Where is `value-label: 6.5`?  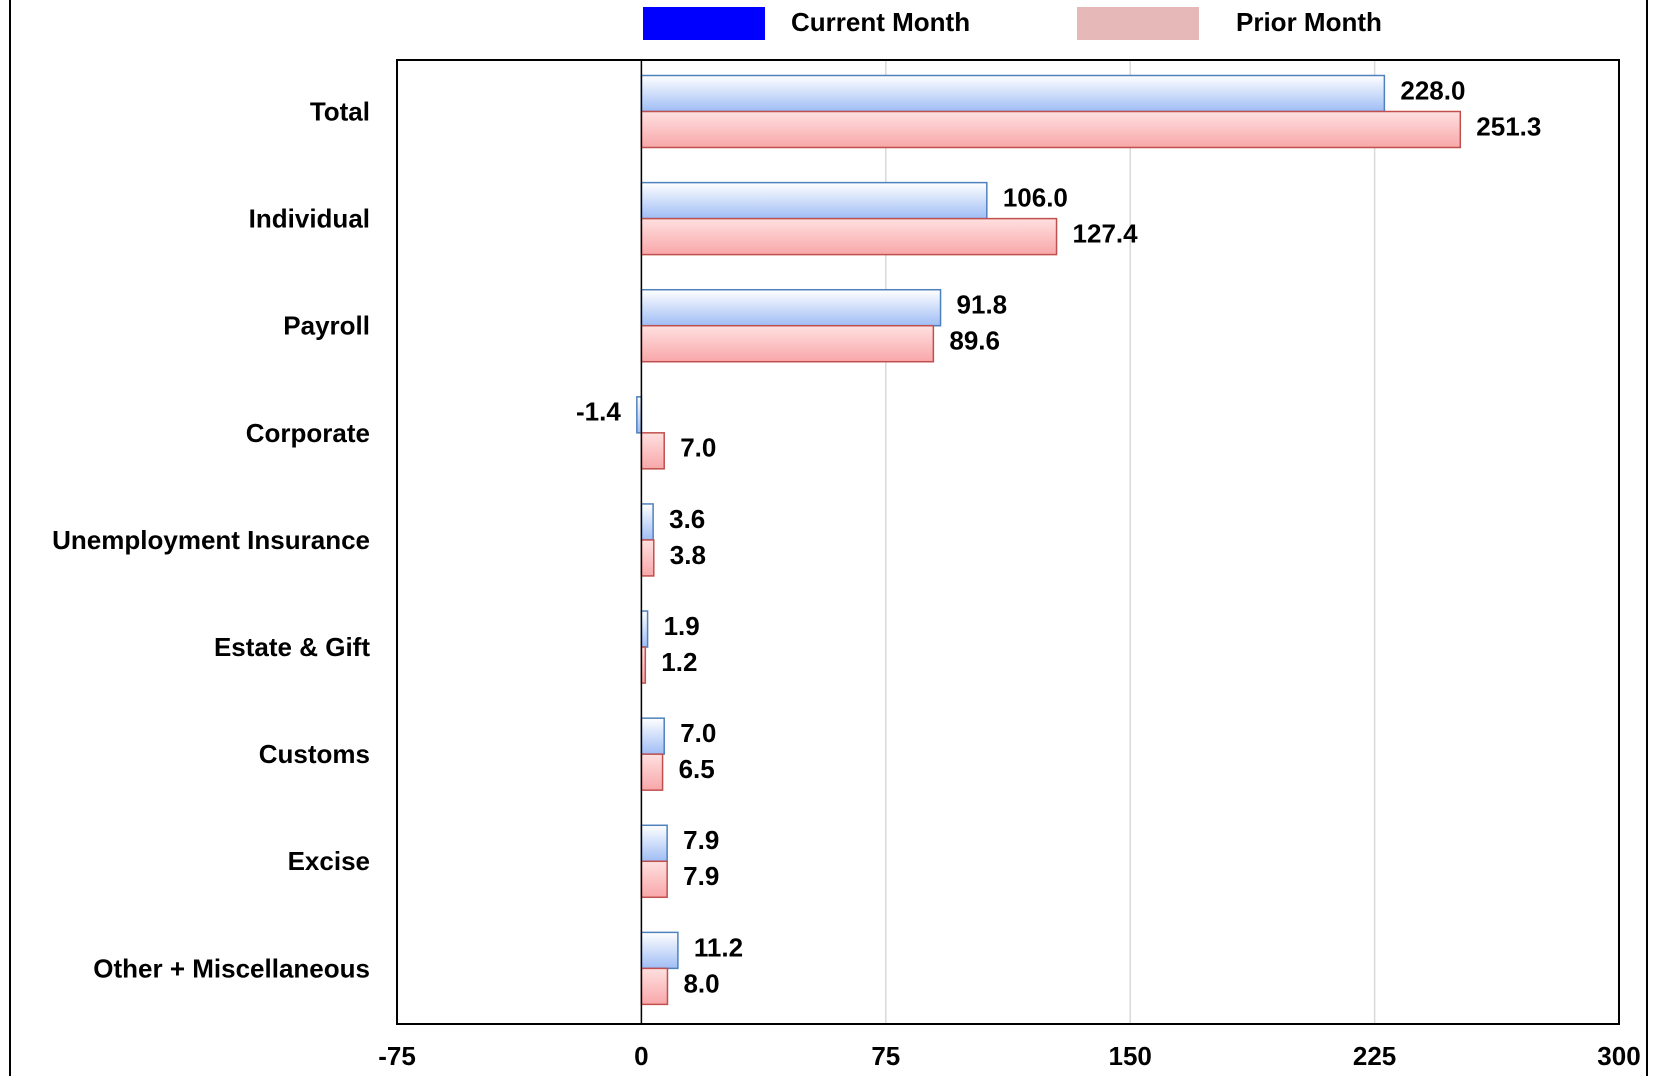
value-label: 6.5 is located at coordinates (697, 769).